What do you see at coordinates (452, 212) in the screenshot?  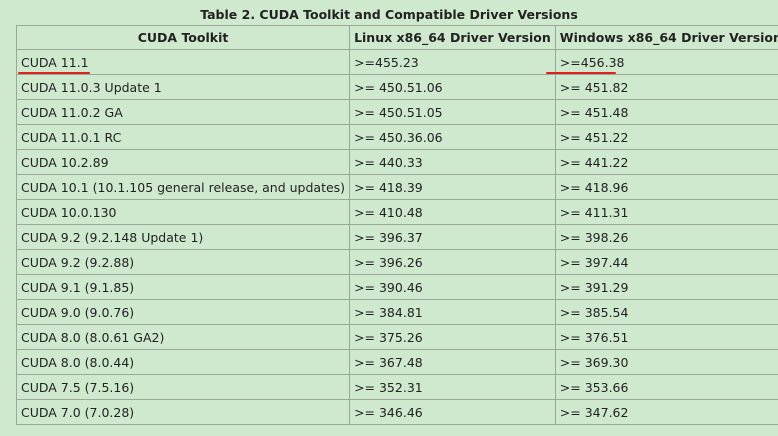 I see `table-cell: >= 410.48` at bounding box center [452, 212].